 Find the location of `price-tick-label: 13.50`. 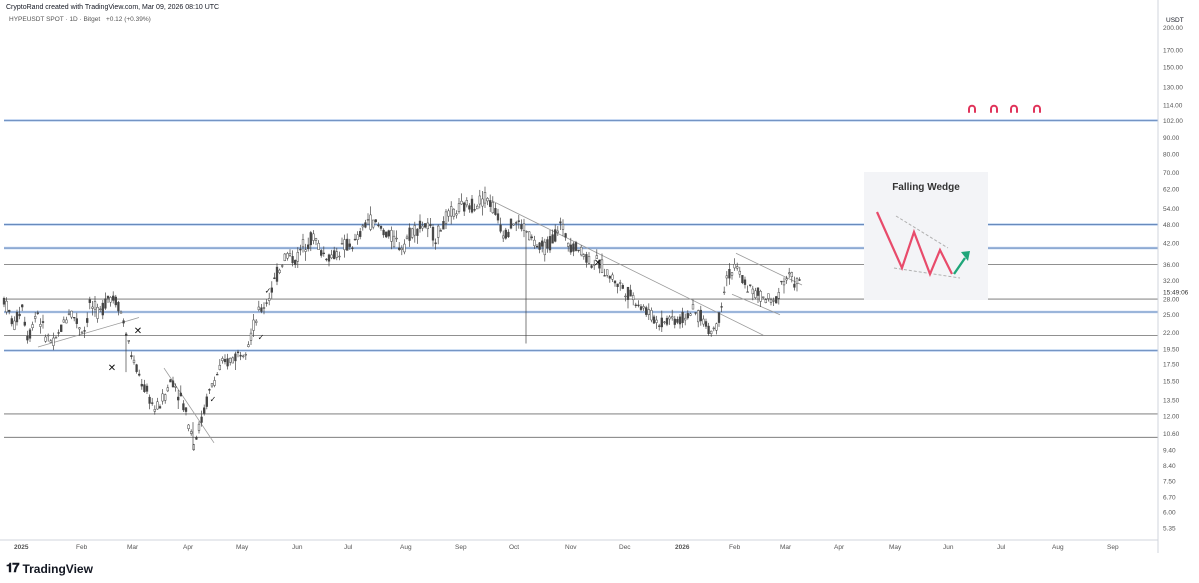

price-tick-label: 13.50 is located at coordinates (1171, 400).